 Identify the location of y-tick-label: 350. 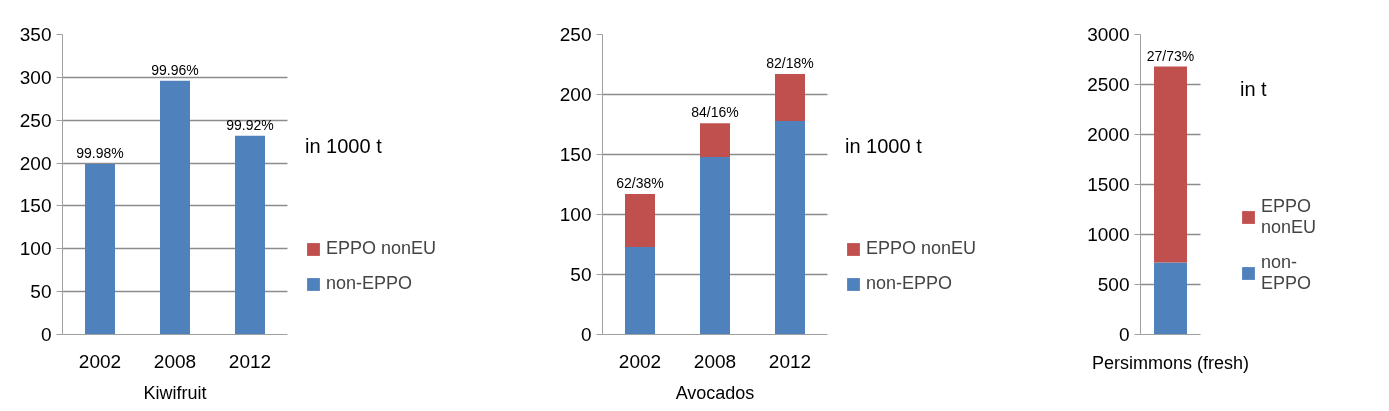
(35, 34).